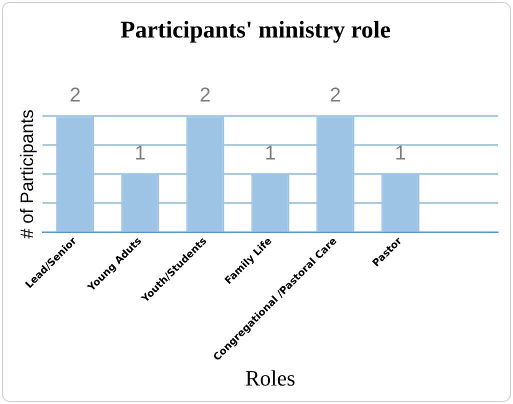 The image size is (513, 404). I want to click on chart-title: Participants' ministry role, so click(255, 31).